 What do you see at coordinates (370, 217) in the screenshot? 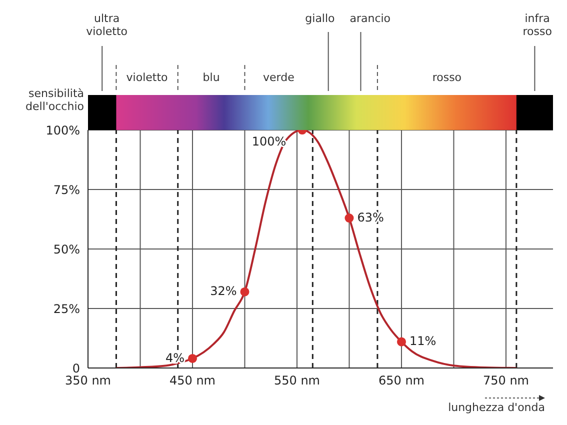
I see `data-label: 63%` at bounding box center [370, 217].